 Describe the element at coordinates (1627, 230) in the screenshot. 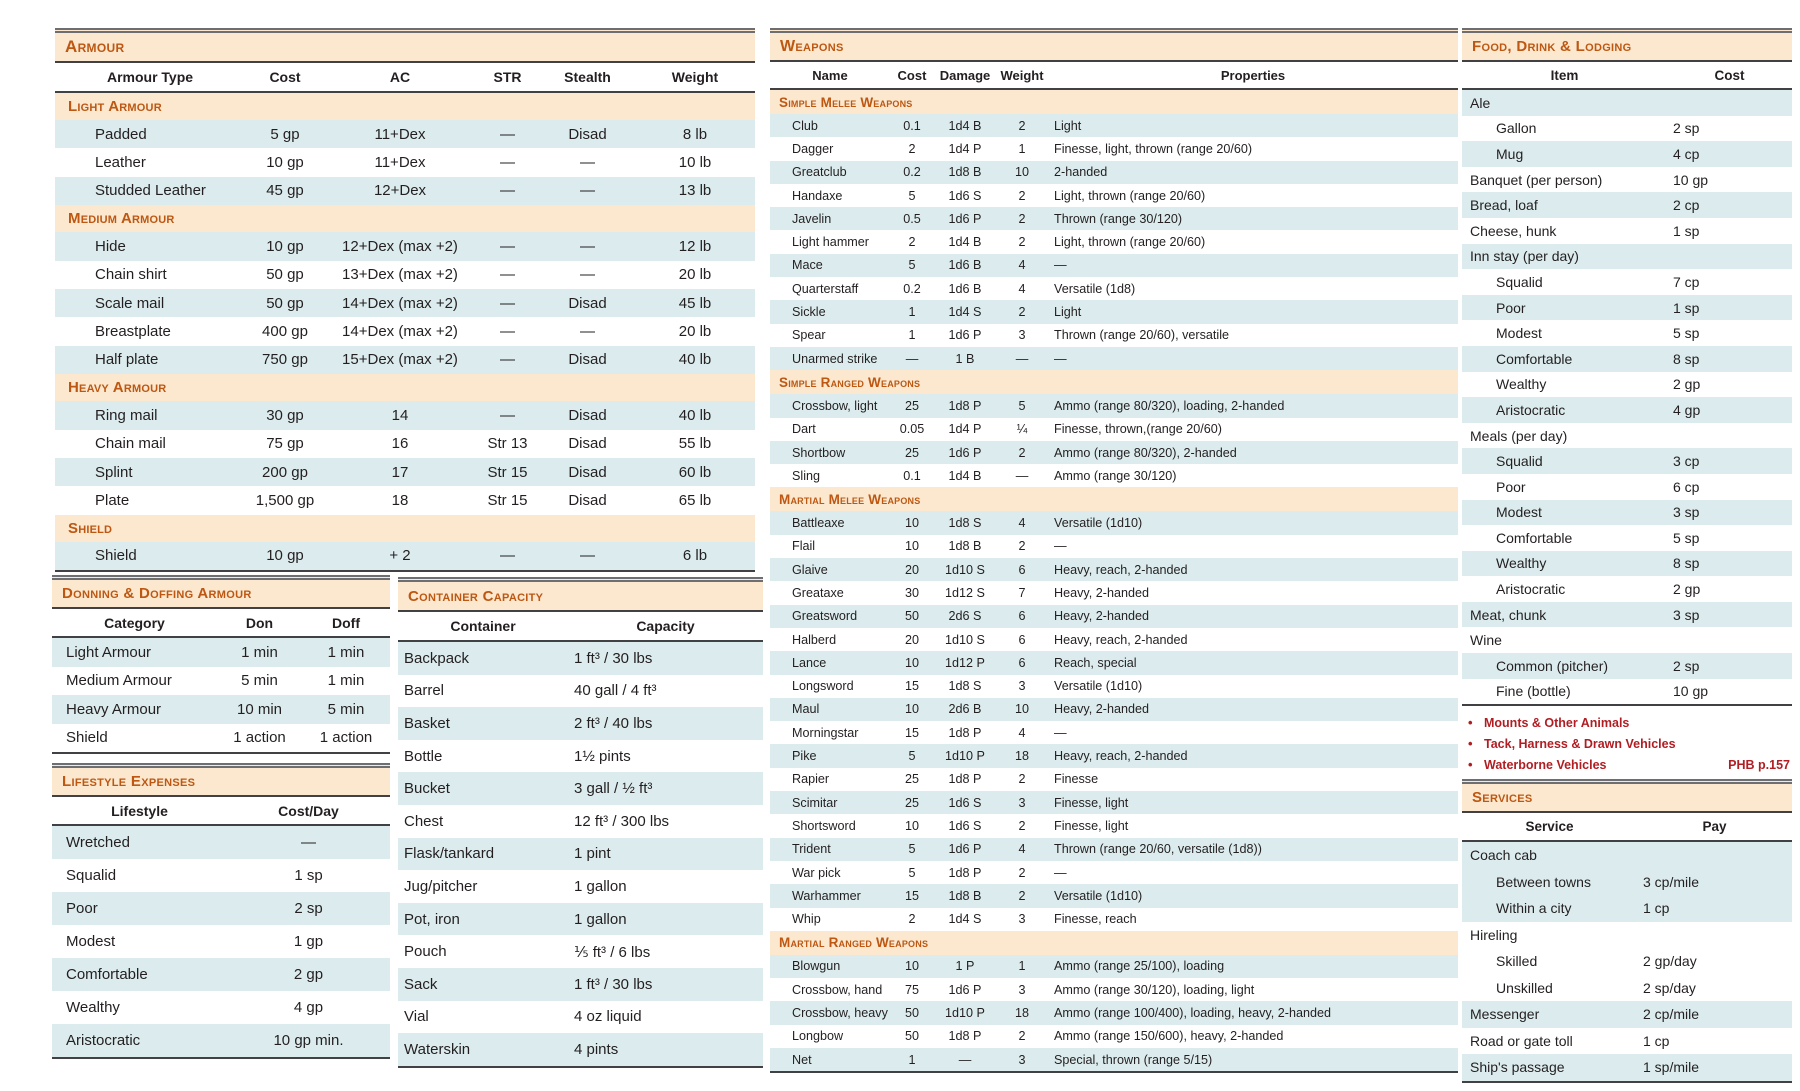

I see `table-row: Cheese, hunk 1 sp` at that location.